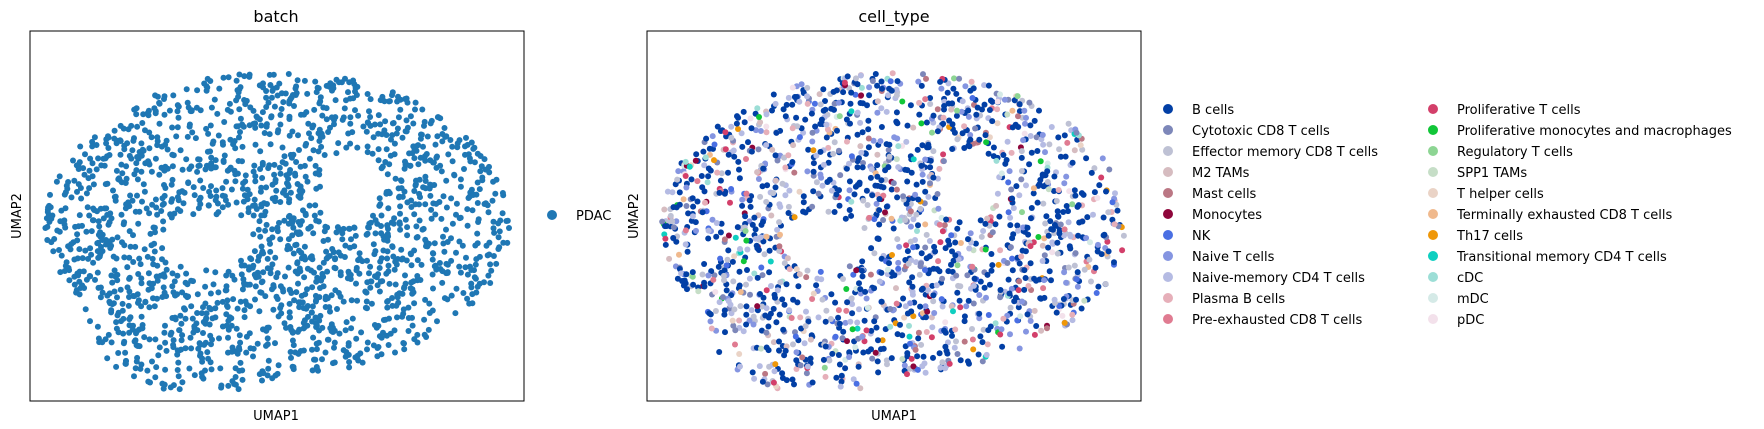 The height and width of the screenshot is (429, 1764). Describe the element at coordinates (1168, 172) in the screenshot. I see `legend-marker-m2-tams` at that location.